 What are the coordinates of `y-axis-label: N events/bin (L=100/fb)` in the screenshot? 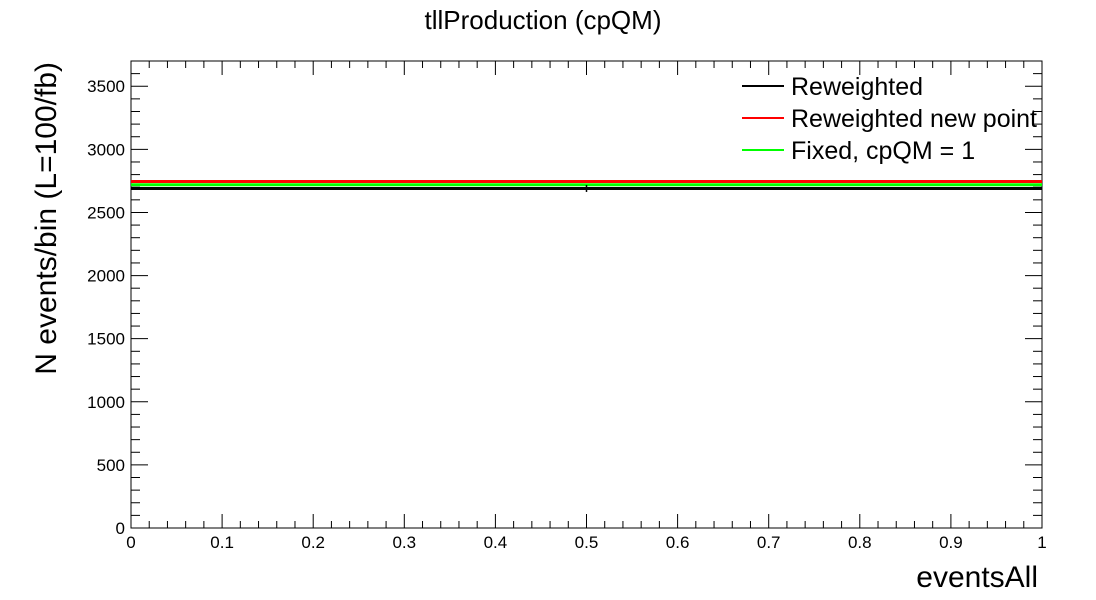 It's located at (46, 218).